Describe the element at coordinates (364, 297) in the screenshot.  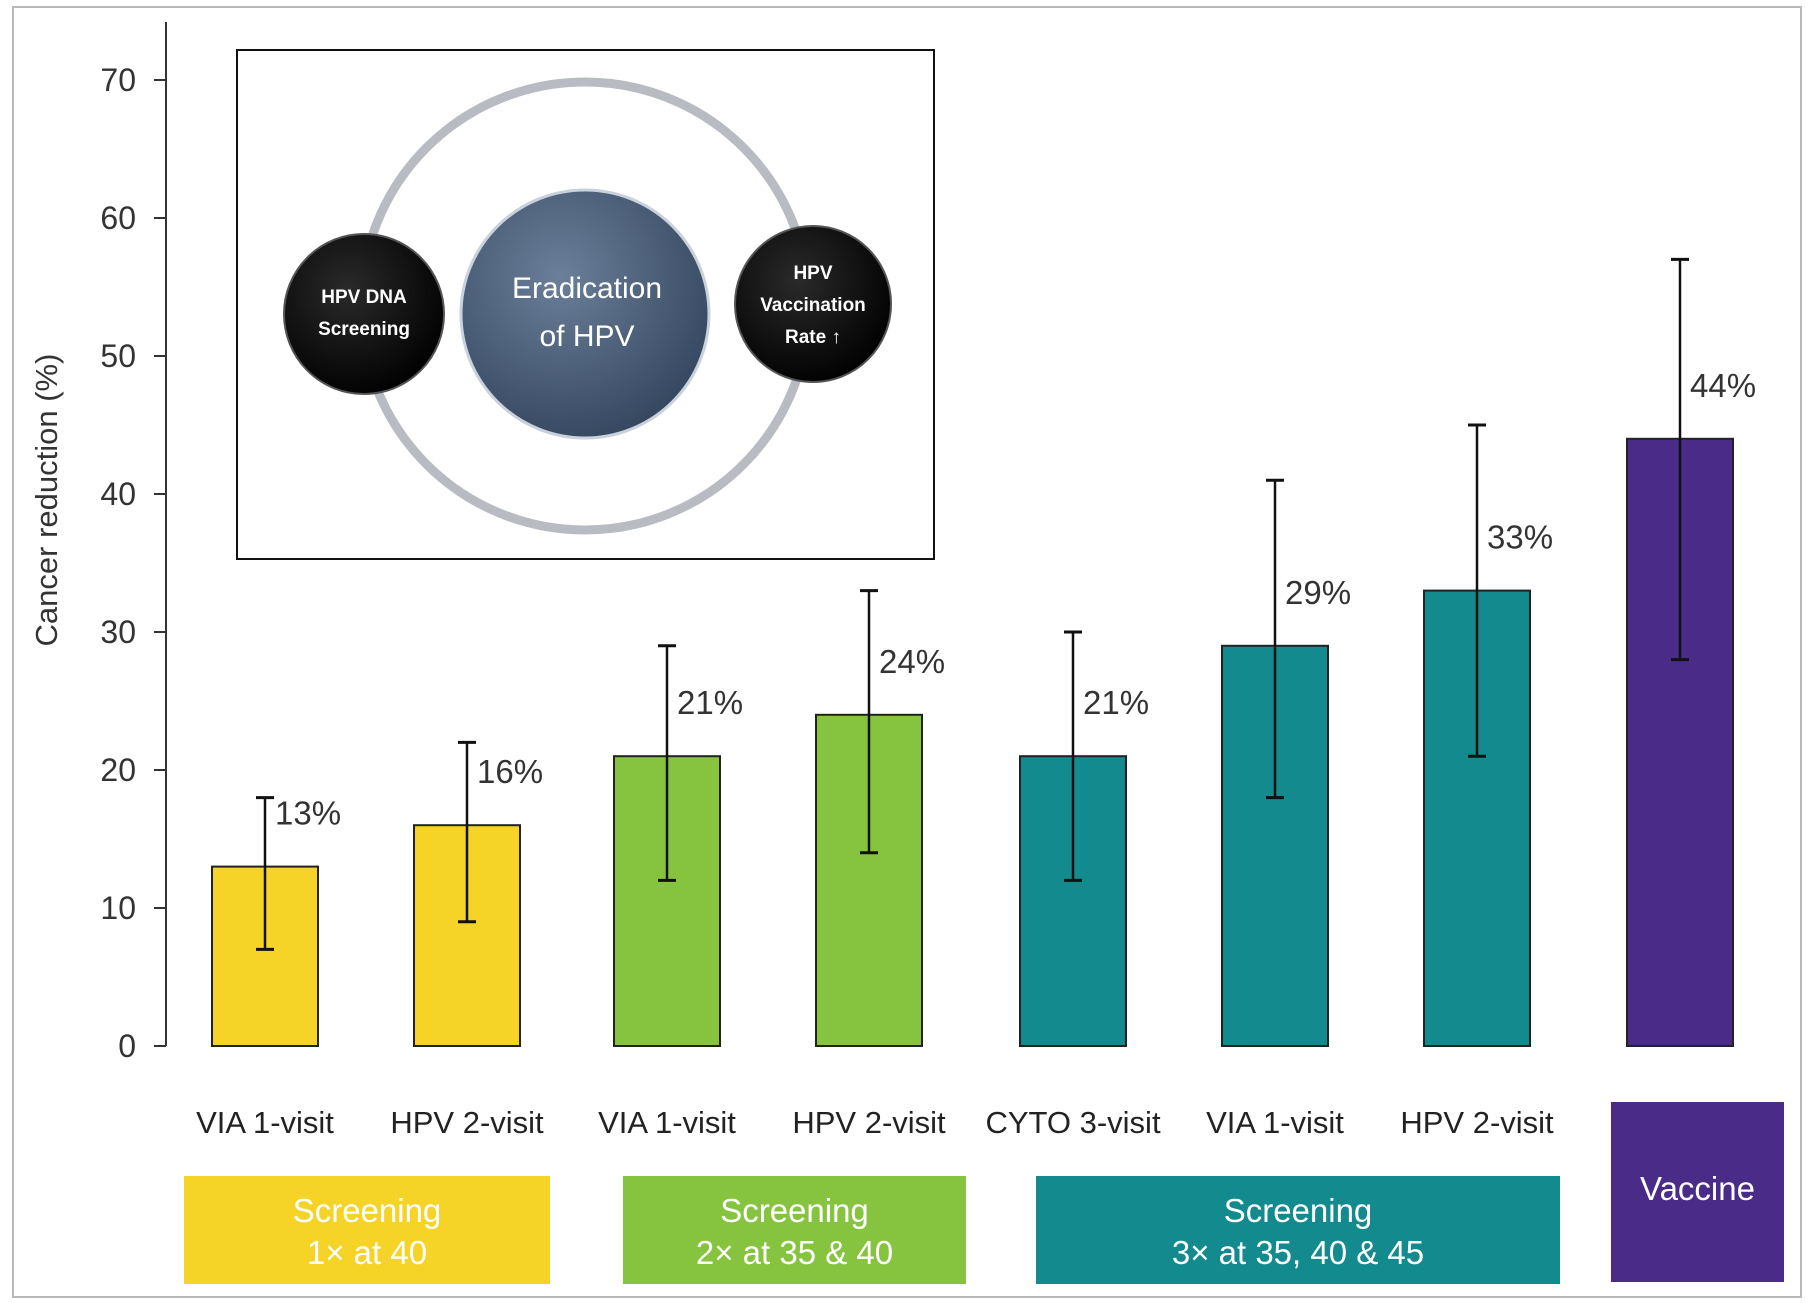
I see `left-circle-line1: HPV DNA` at that location.